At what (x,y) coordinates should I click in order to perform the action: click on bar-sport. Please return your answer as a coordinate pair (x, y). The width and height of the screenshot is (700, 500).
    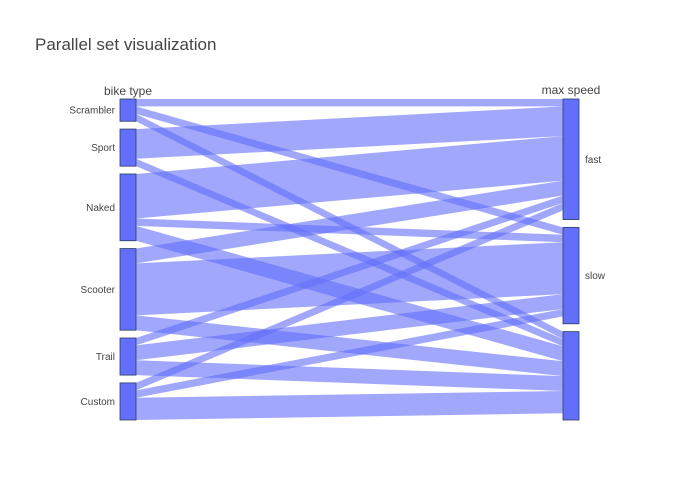
    Looking at the image, I should click on (128, 147).